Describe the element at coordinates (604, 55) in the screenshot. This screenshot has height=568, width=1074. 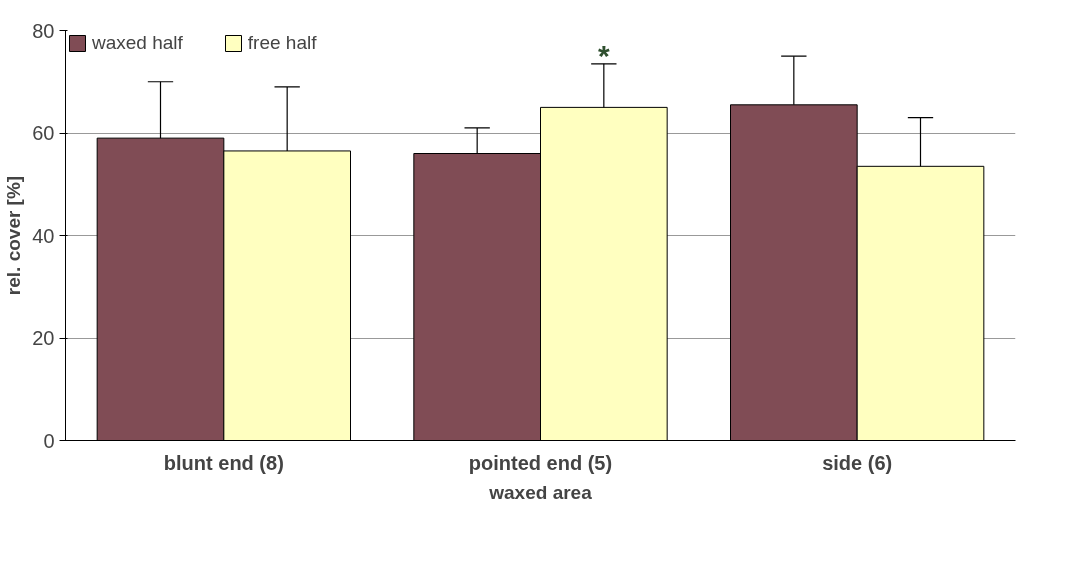
I see `annotation: *` at that location.